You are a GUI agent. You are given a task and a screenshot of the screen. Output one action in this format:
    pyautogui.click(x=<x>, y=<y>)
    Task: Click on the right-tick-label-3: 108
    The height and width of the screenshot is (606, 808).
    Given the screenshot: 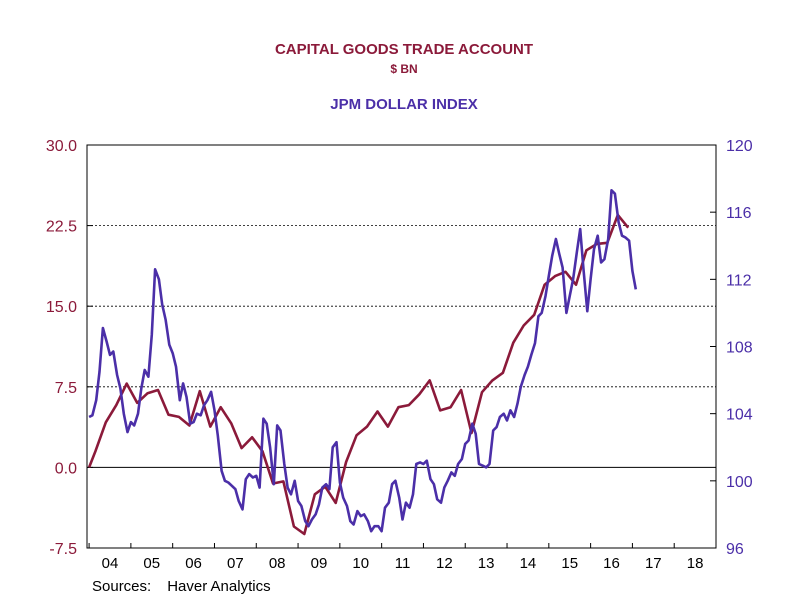 What is the action you would take?
    pyautogui.click(x=739, y=348)
    